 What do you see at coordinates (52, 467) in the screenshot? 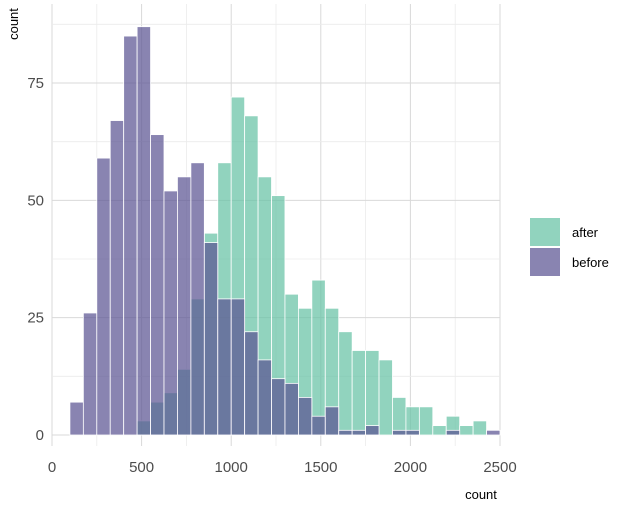
I see `x-tick-label: 0` at bounding box center [52, 467].